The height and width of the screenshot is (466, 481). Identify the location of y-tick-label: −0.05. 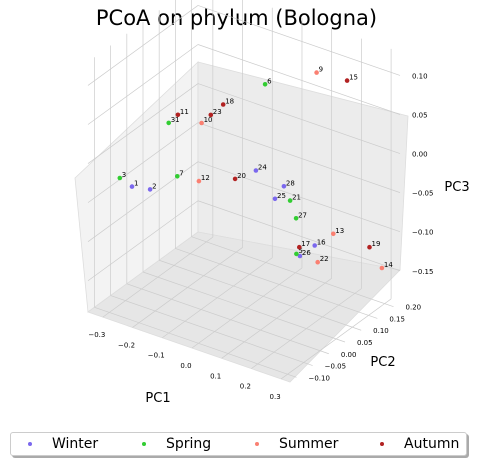
(335, 367).